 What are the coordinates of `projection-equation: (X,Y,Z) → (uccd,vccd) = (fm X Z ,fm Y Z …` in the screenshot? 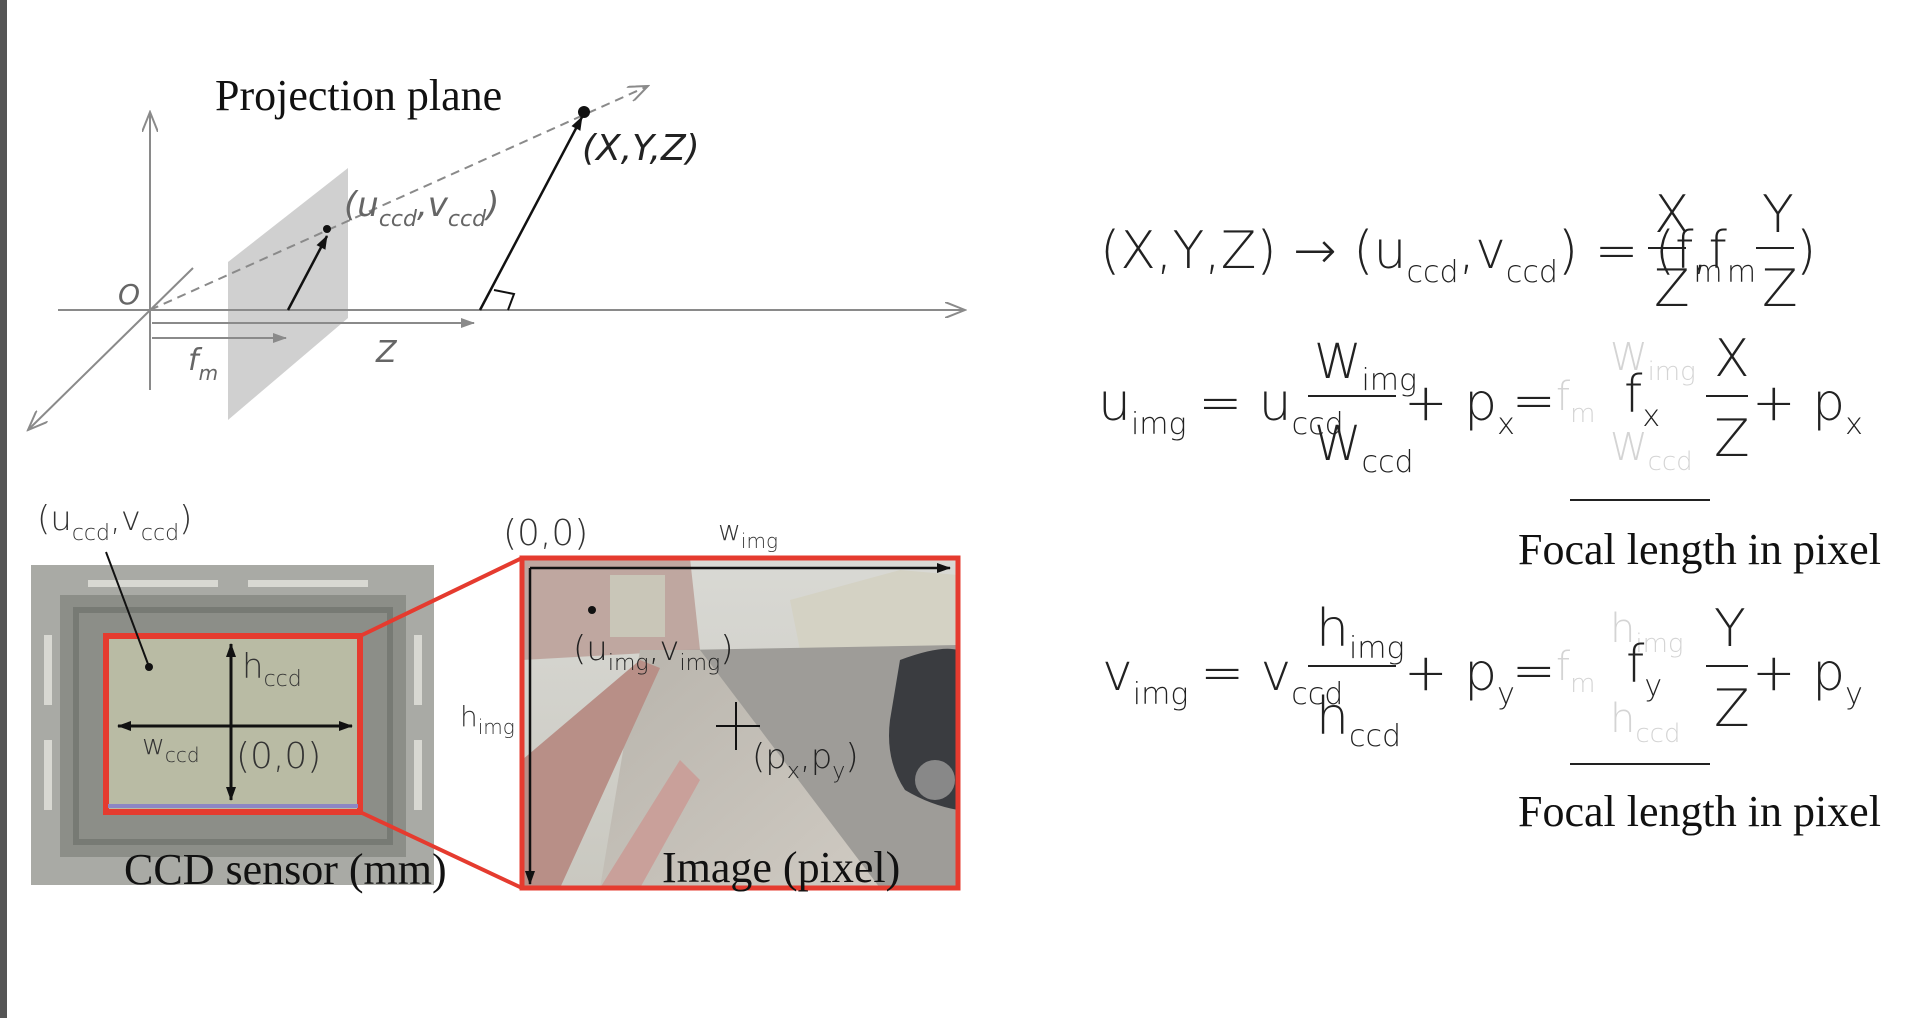 It's located at (1458, 252).